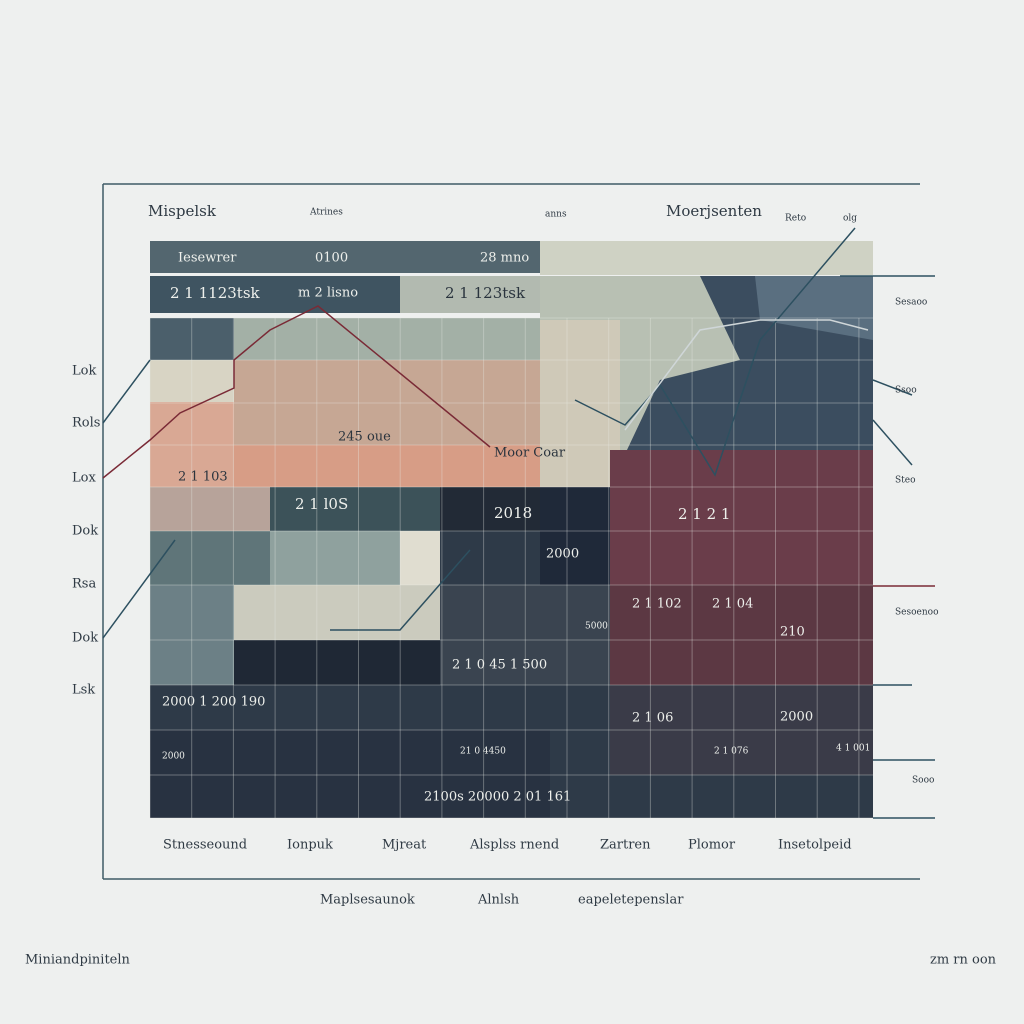 The image size is (1024, 1024). I want to click on cell-text: 2 1 102, so click(657, 604).